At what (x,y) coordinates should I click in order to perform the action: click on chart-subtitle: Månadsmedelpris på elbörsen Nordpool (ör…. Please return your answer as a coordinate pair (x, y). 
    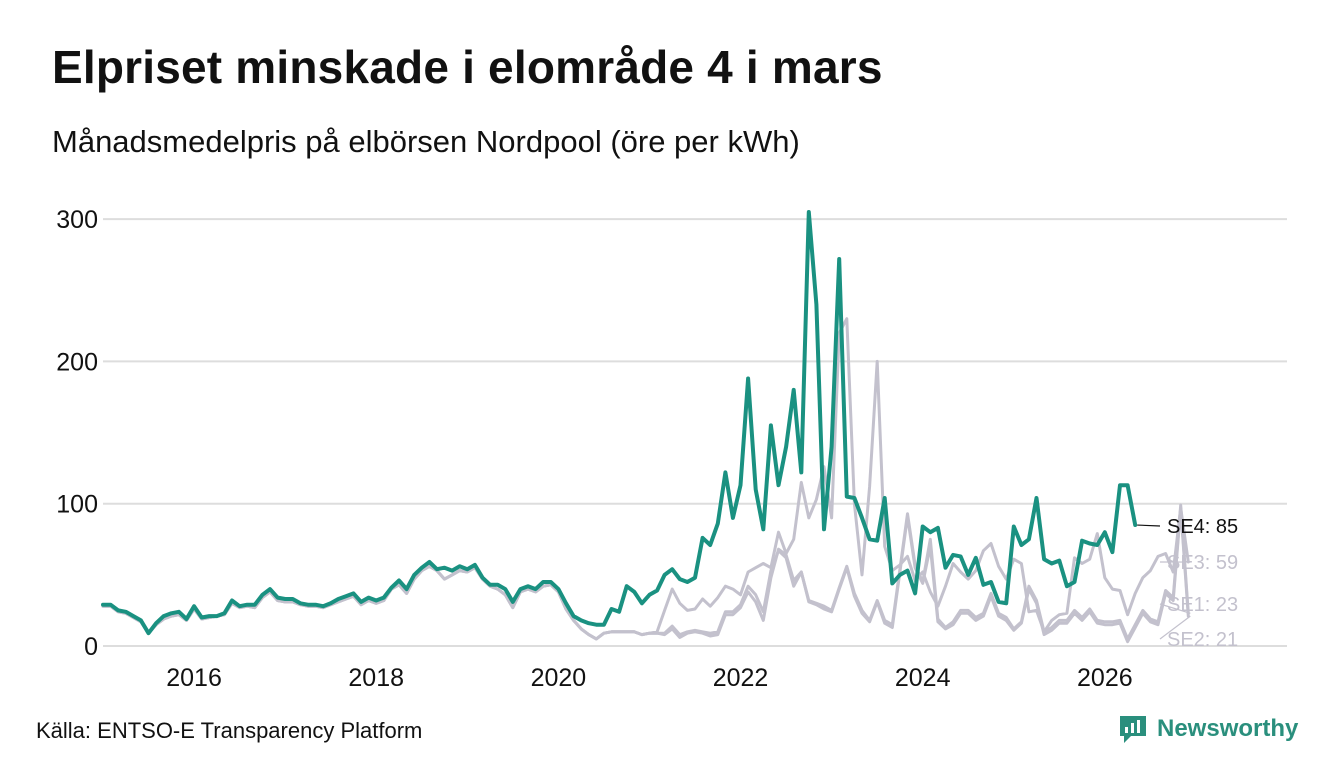
    Looking at the image, I should click on (426, 141).